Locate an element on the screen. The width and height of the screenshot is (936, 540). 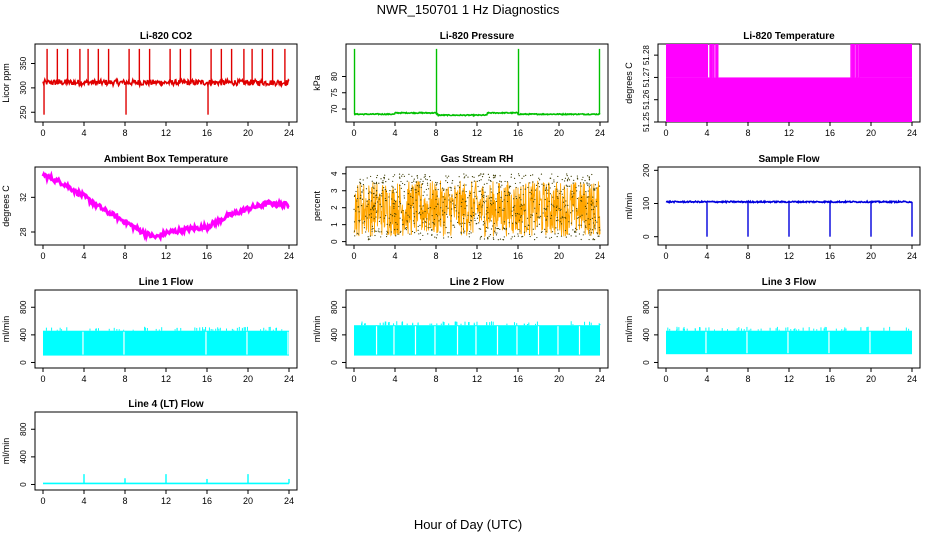
y-tick-label: 51.27 is located at coordinates (646, 77).